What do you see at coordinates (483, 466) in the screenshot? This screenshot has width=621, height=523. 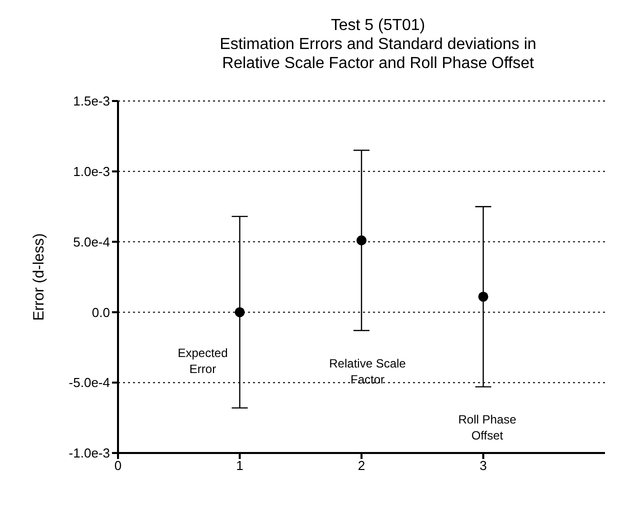 I see `x-tick-label: 3` at bounding box center [483, 466].